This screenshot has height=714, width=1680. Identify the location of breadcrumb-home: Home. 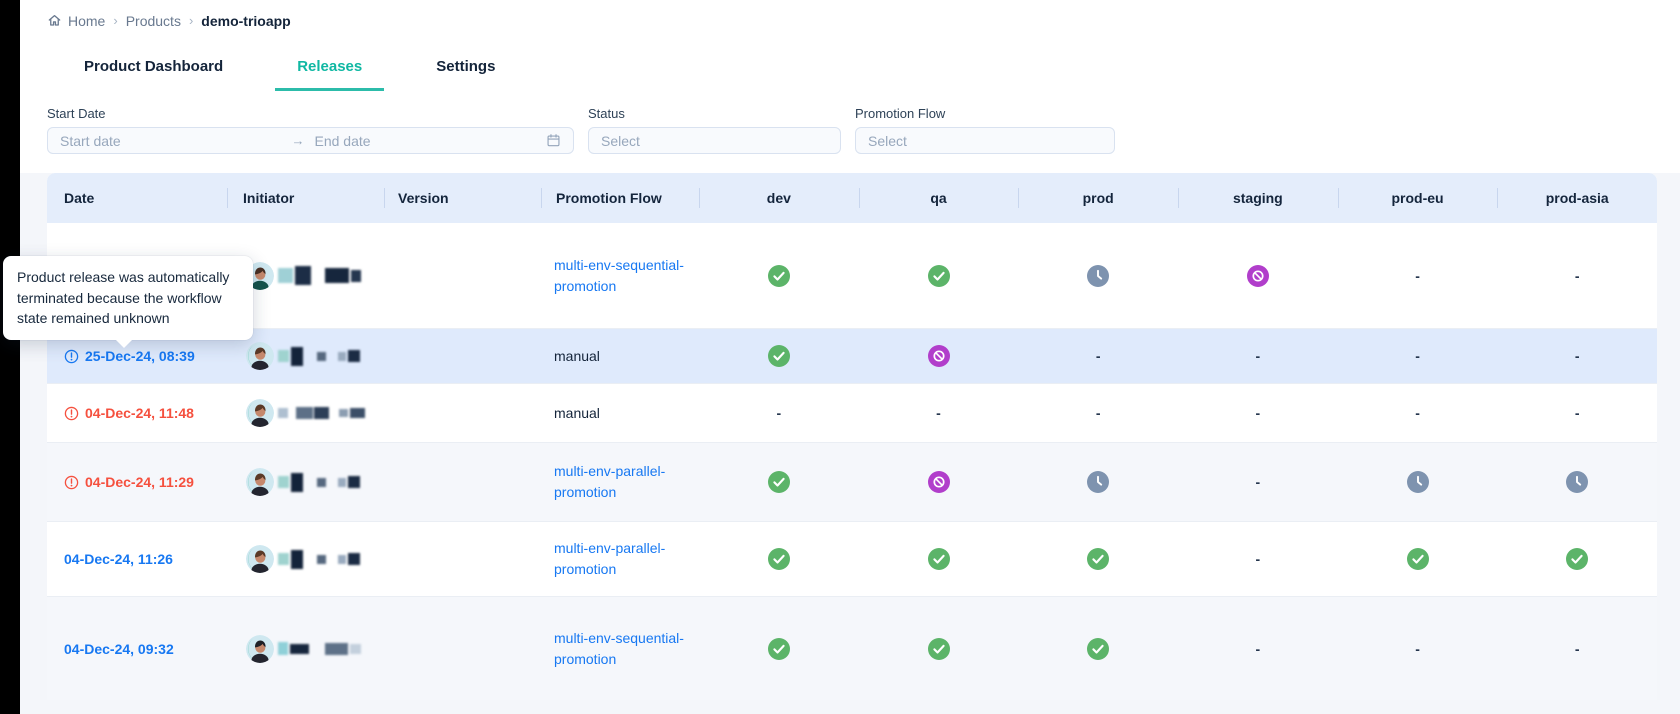
(76, 21).